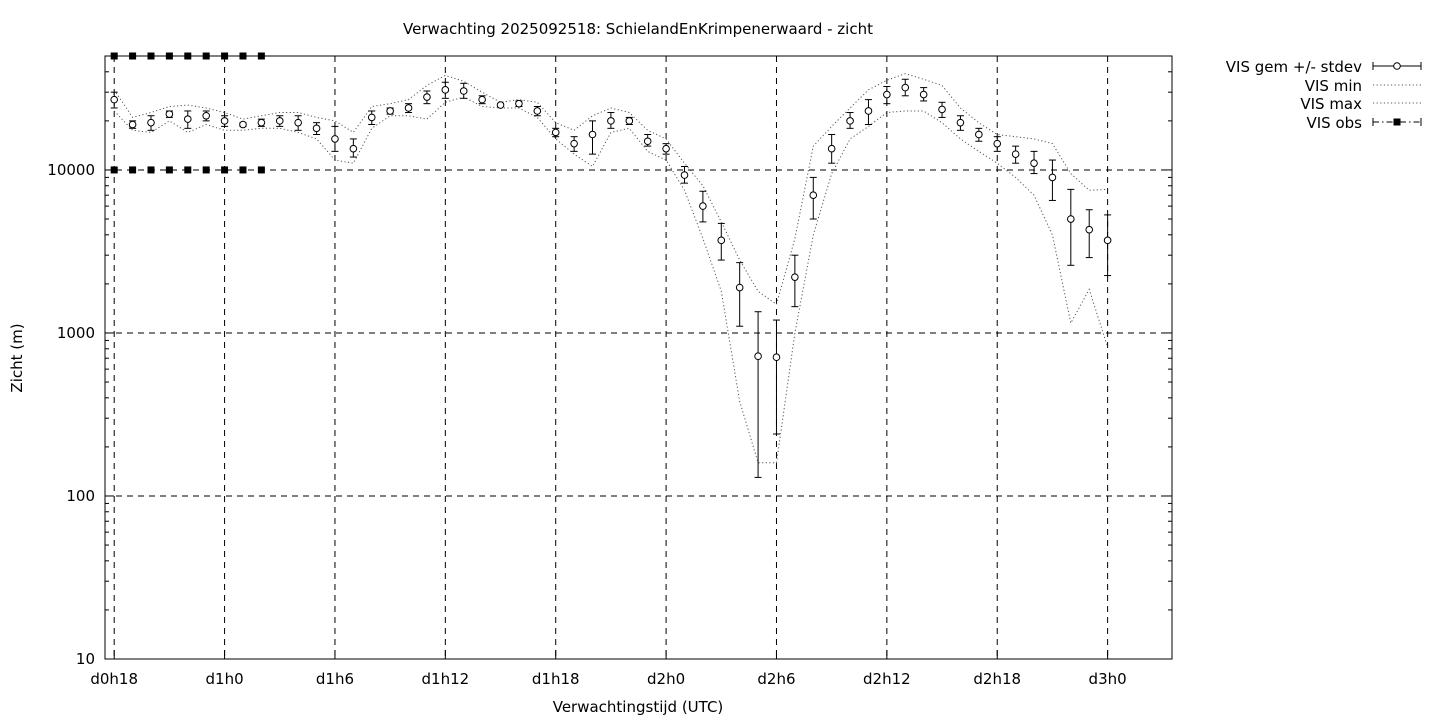 The width and height of the screenshot is (1440, 720). Describe the element at coordinates (114, 679) in the screenshot. I see `x-tick-label: d0h18` at that location.